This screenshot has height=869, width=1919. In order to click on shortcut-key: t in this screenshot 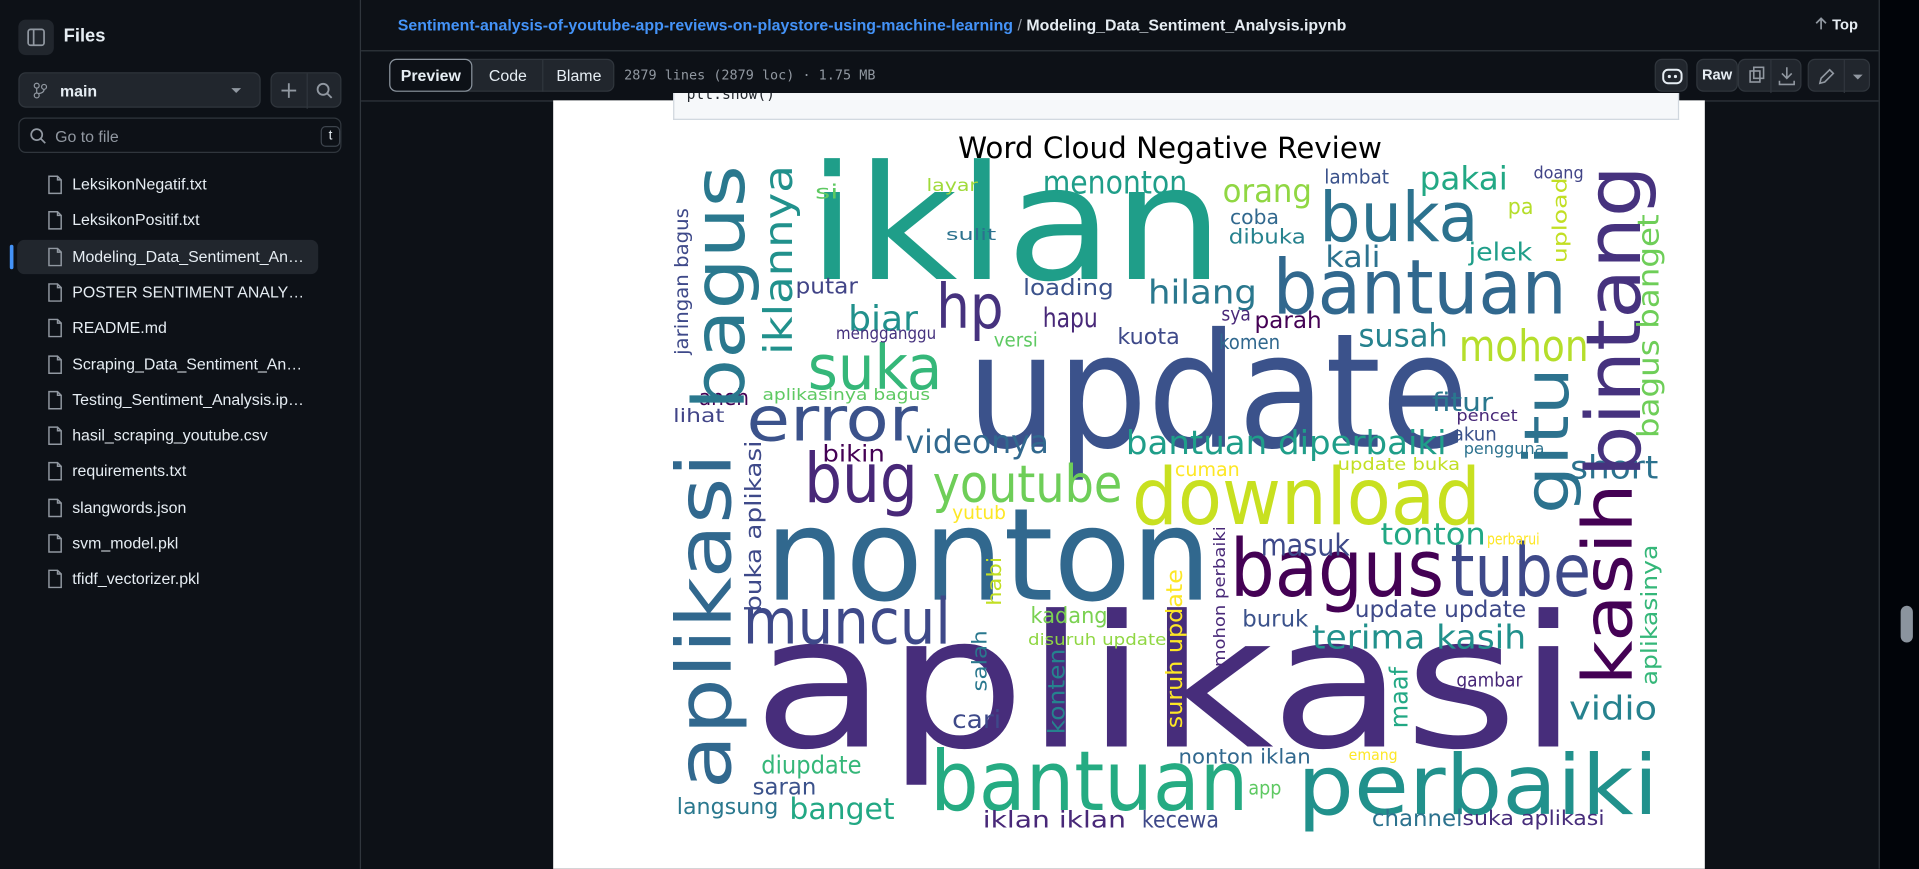, I will do `click(330, 136)`.